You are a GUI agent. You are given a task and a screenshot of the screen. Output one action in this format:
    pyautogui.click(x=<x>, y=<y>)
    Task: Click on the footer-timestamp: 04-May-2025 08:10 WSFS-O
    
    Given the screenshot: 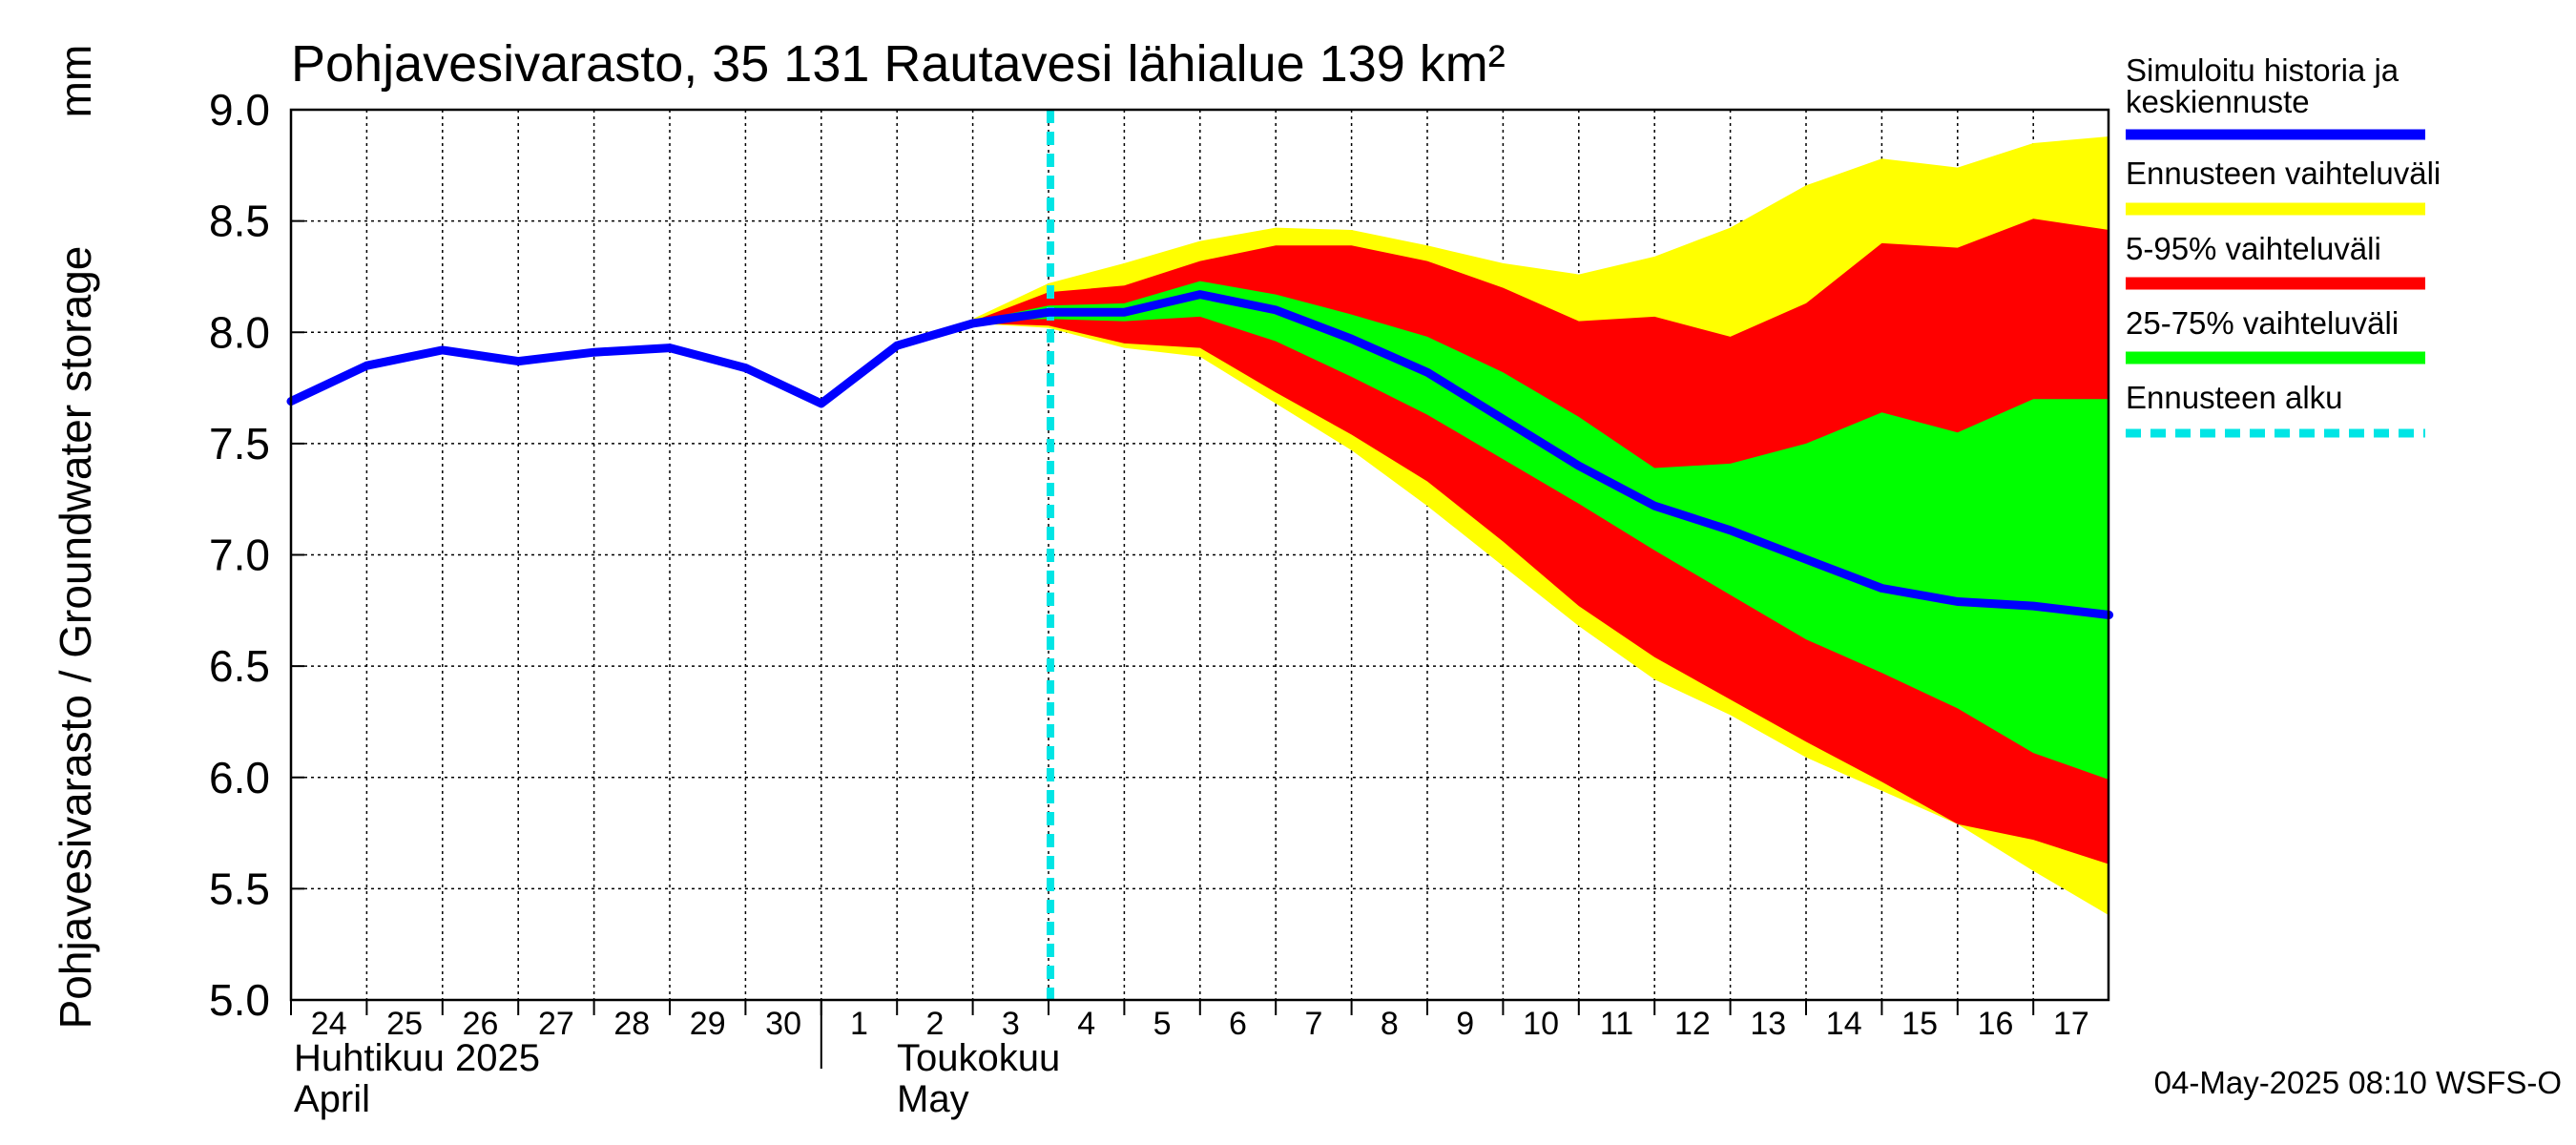 What is the action you would take?
    pyautogui.click(x=2358, y=1082)
    